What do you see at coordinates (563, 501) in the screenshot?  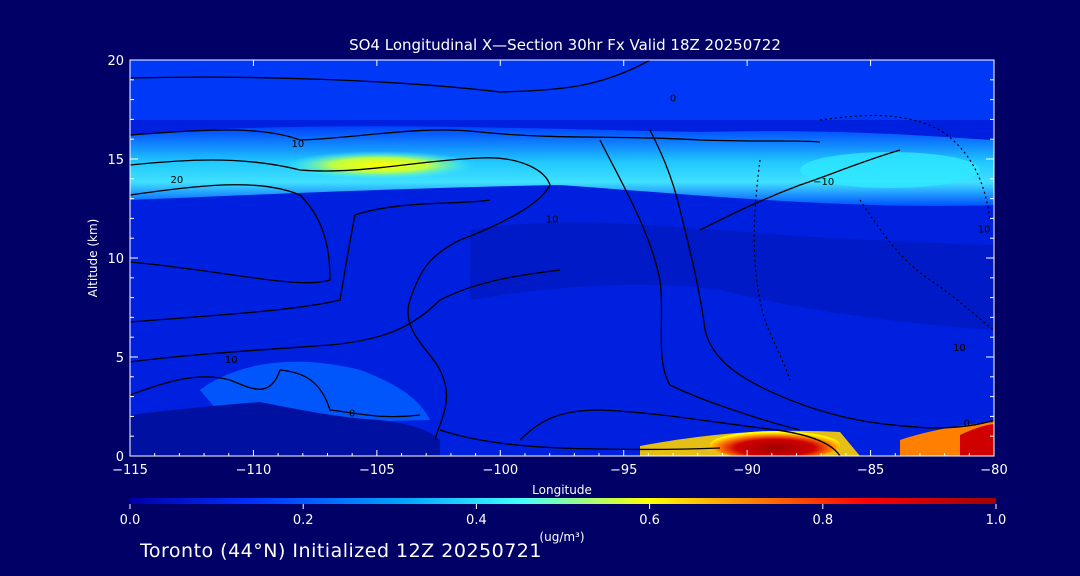 I see `colorbar` at bounding box center [563, 501].